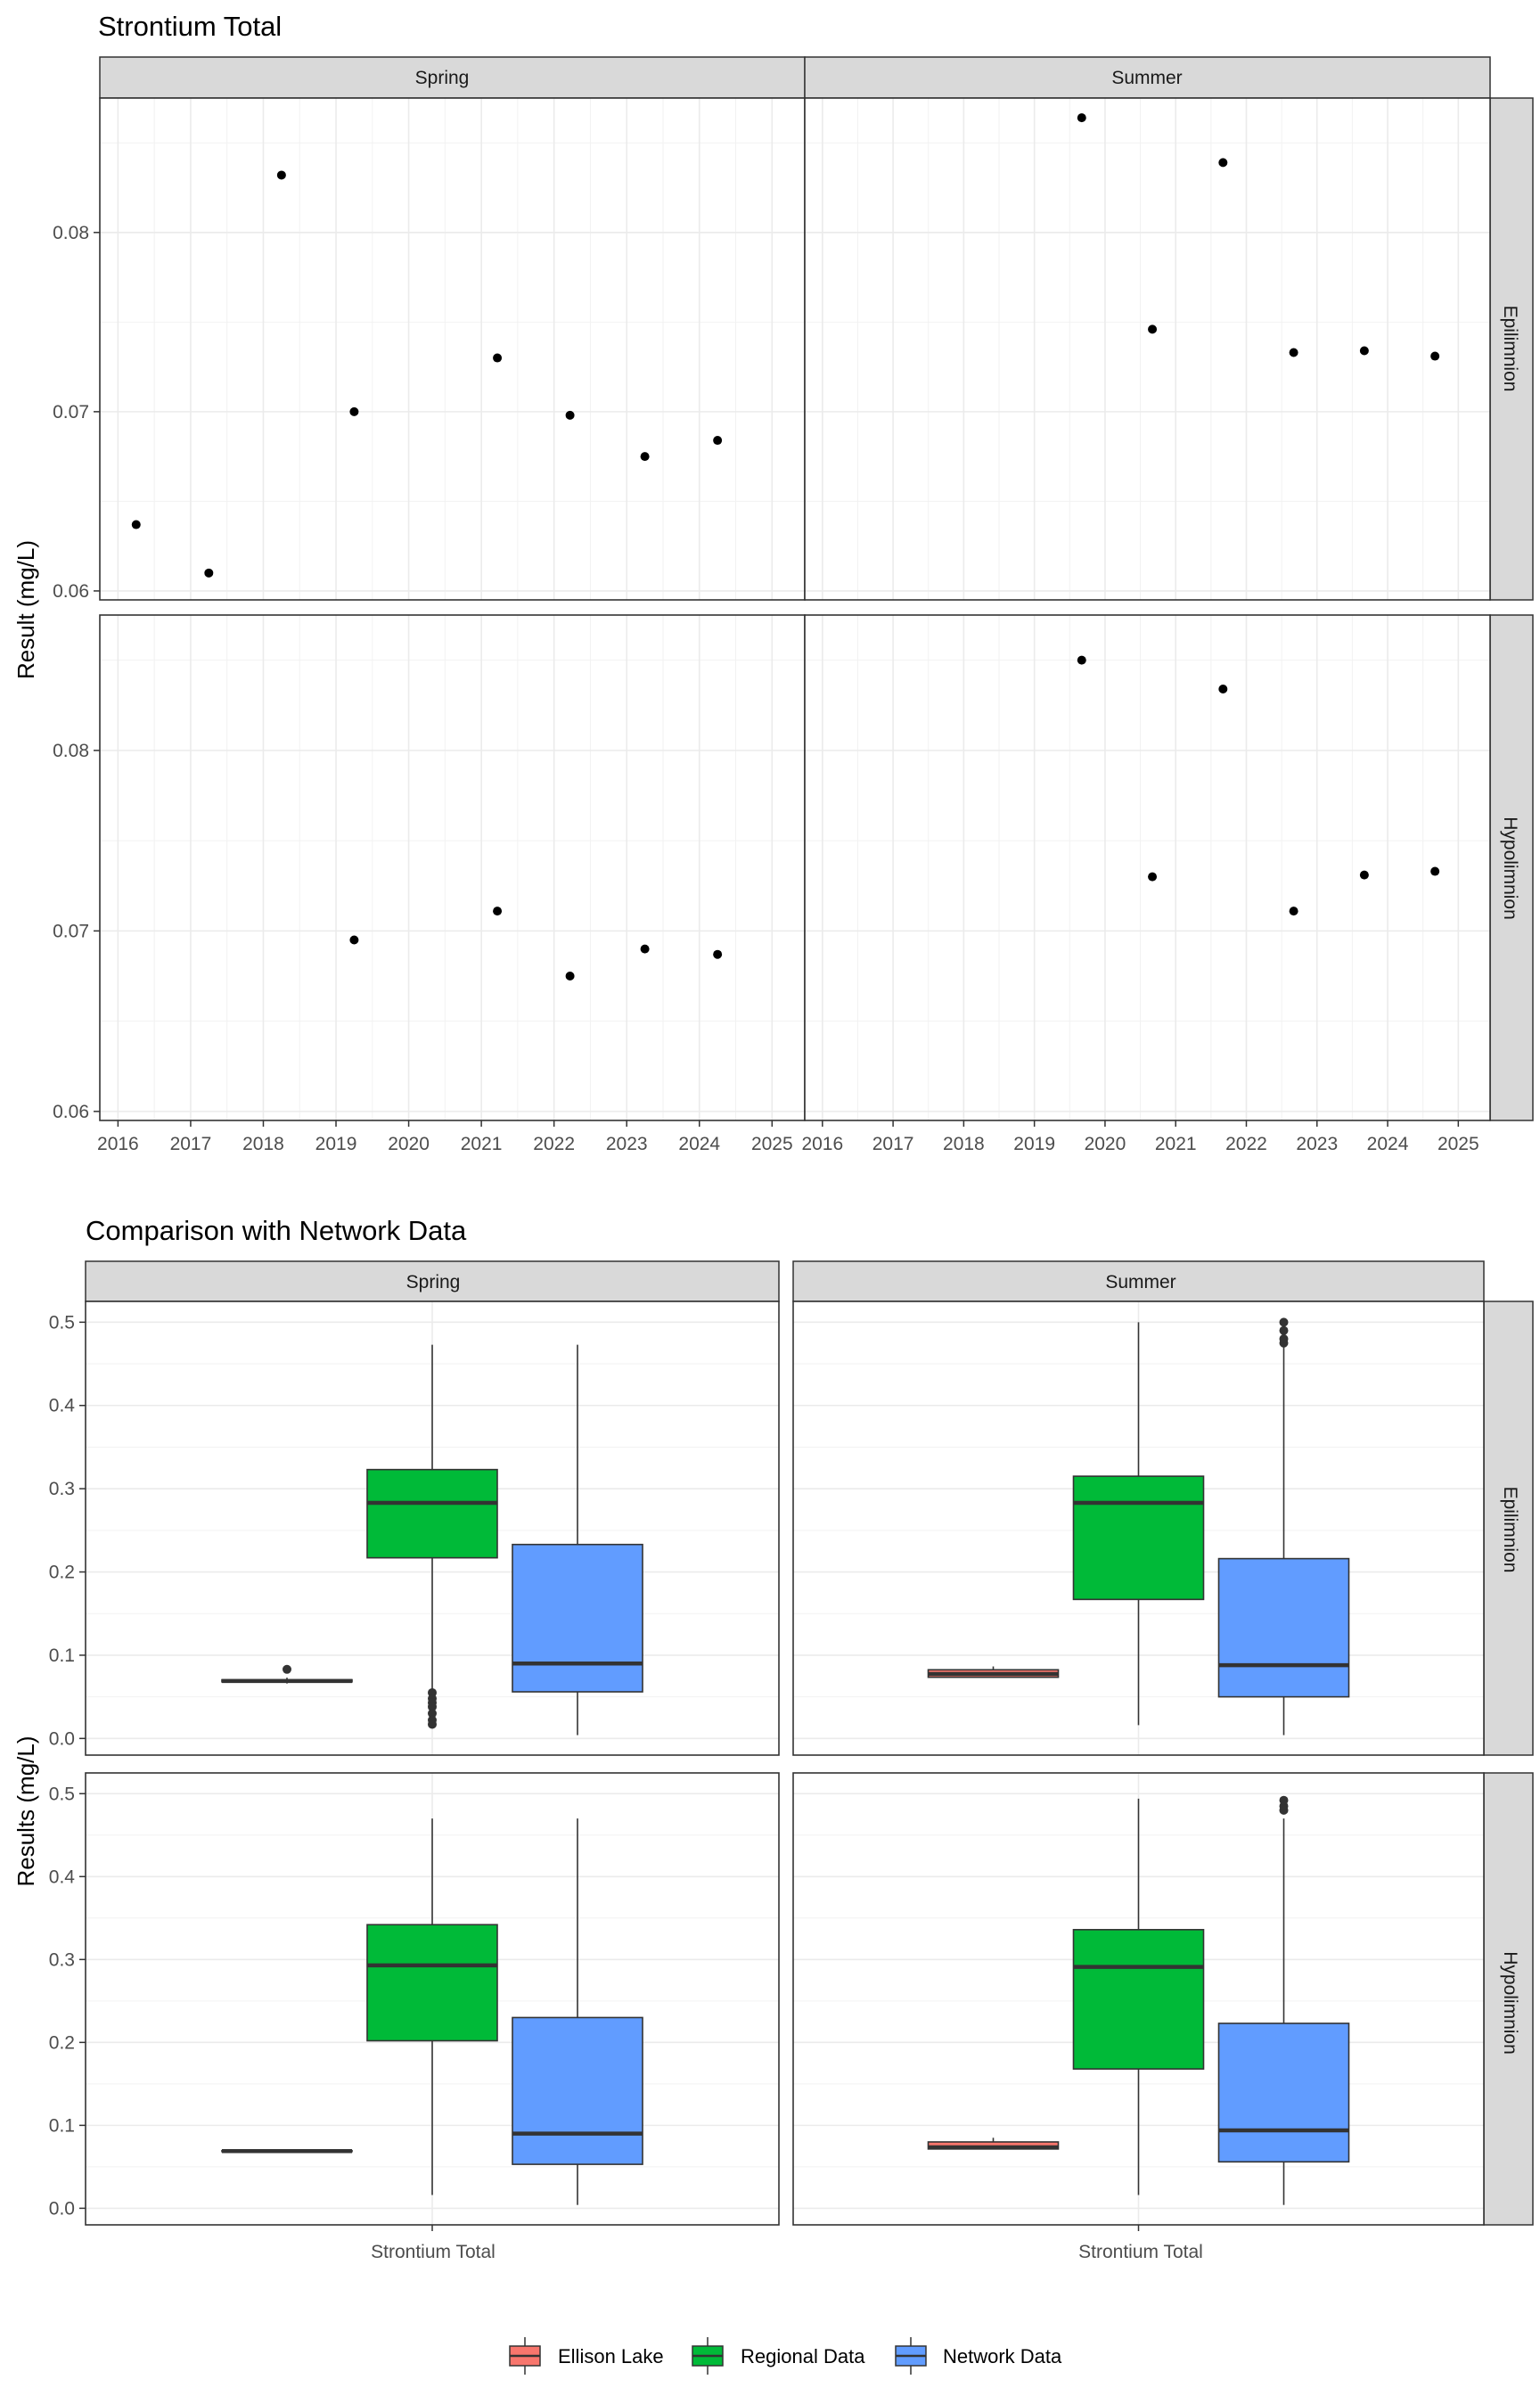 The image size is (1540, 2396). What do you see at coordinates (1510, 2003) in the screenshot?
I see `chart2-strip-hypolimnion: Hypolimnion` at bounding box center [1510, 2003].